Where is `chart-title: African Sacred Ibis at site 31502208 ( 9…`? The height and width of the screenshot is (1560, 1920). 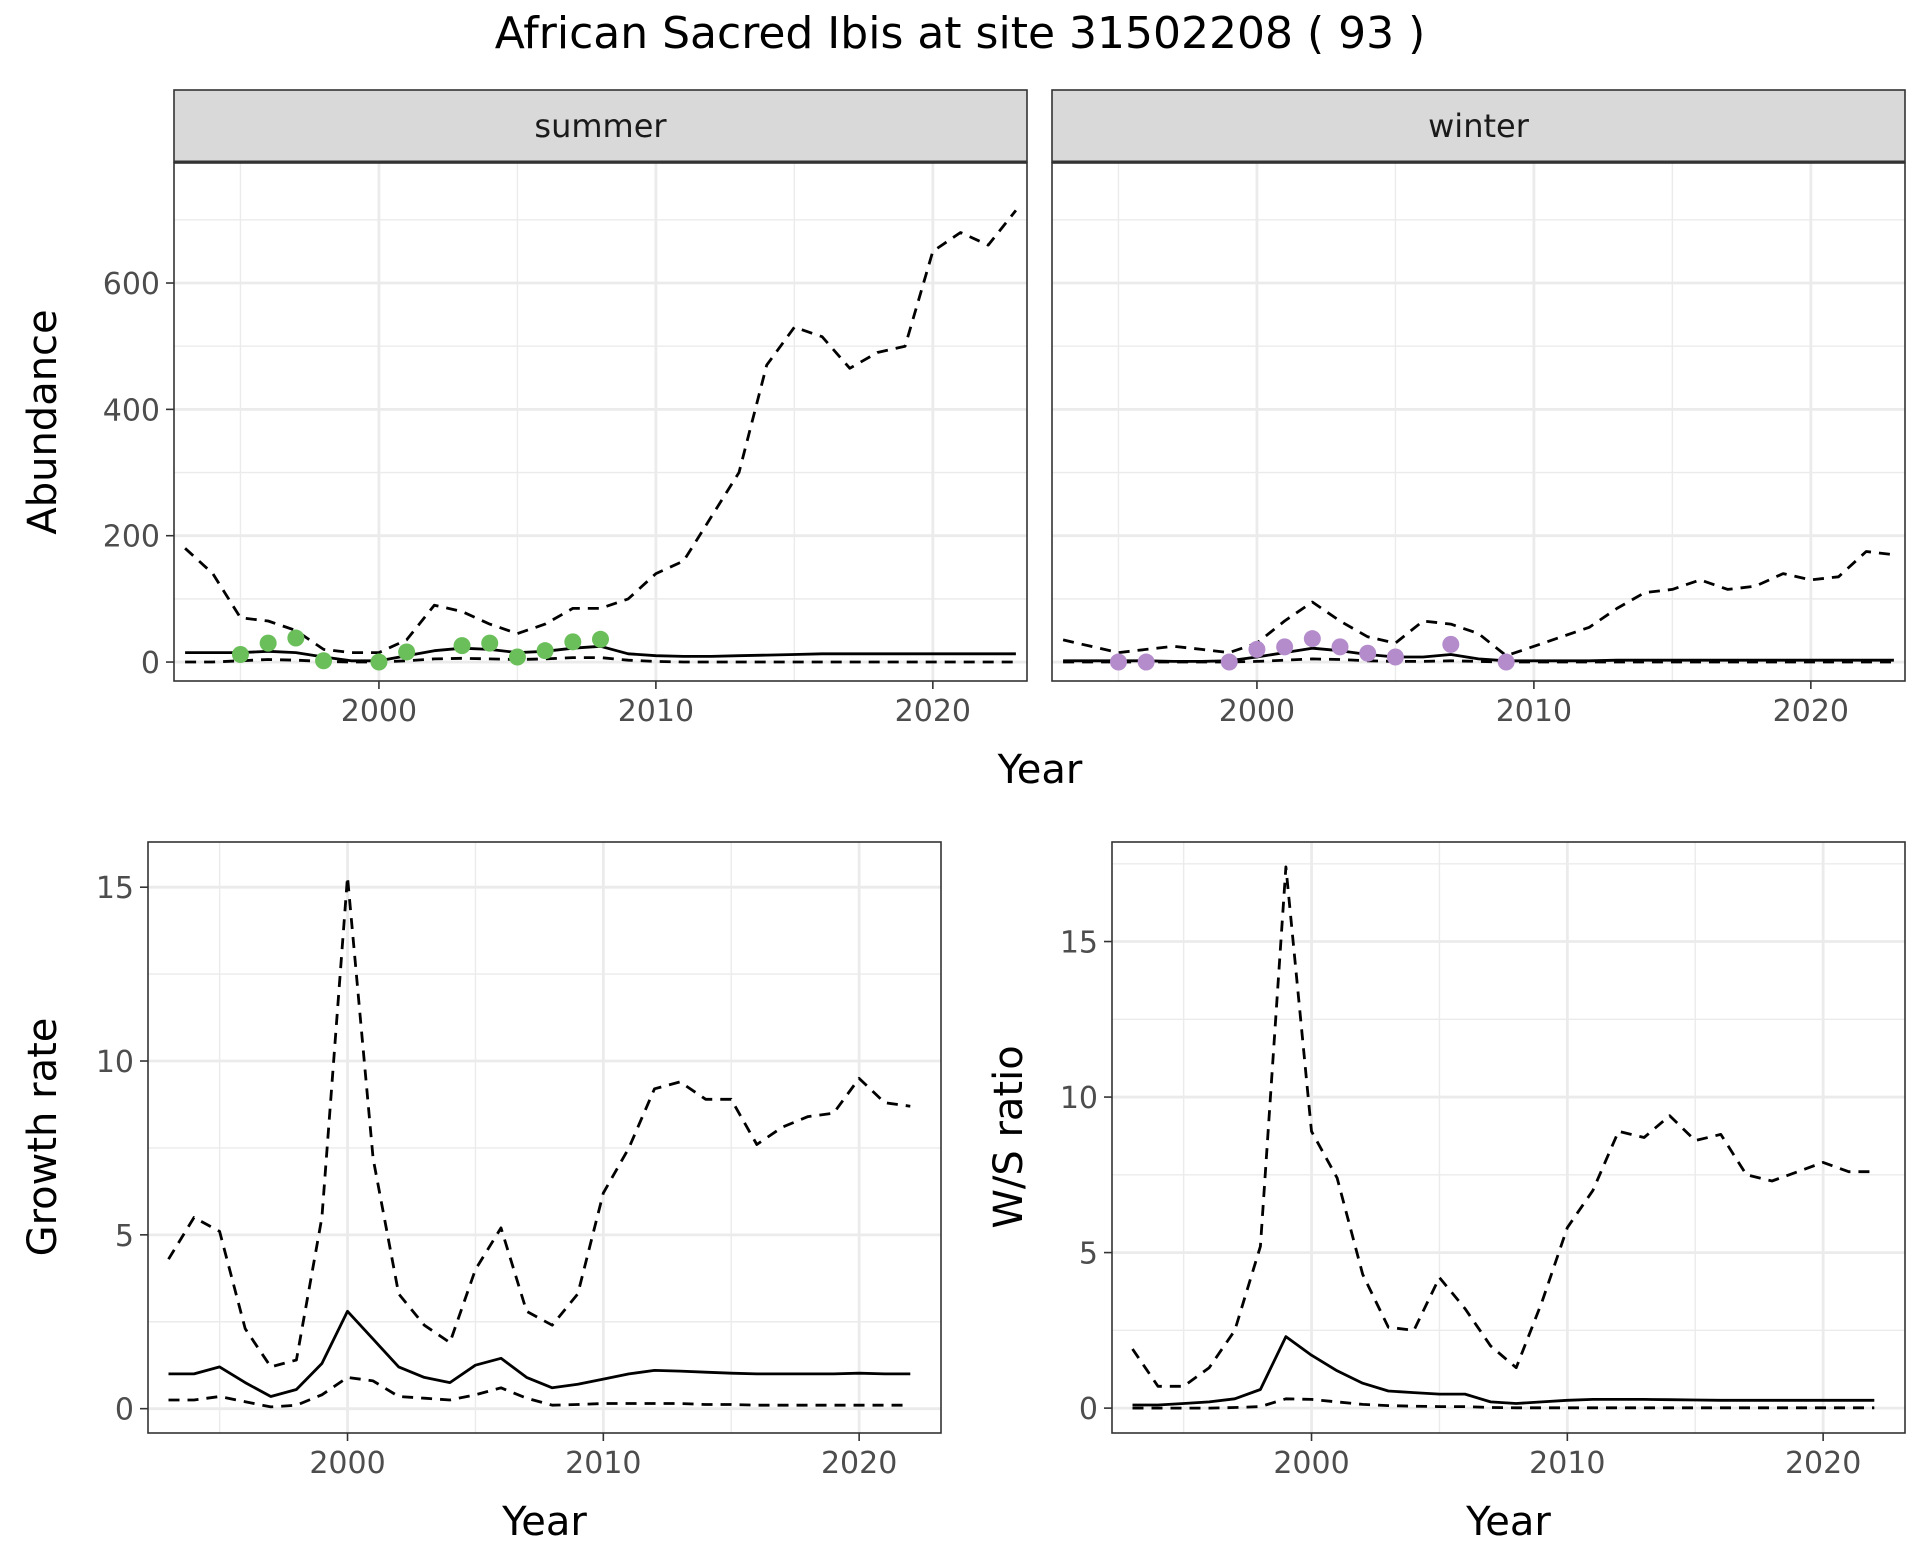 chart-title: African Sacred Ibis at site 31502208 ( 9… is located at coordinates (960, 33).